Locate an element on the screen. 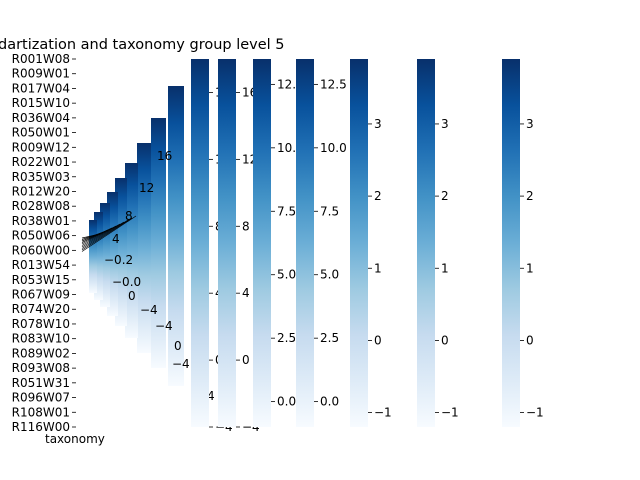 The width and height of the screenshot is (640, 480). row-label: R078W10 is located at coordinates (41, 324).